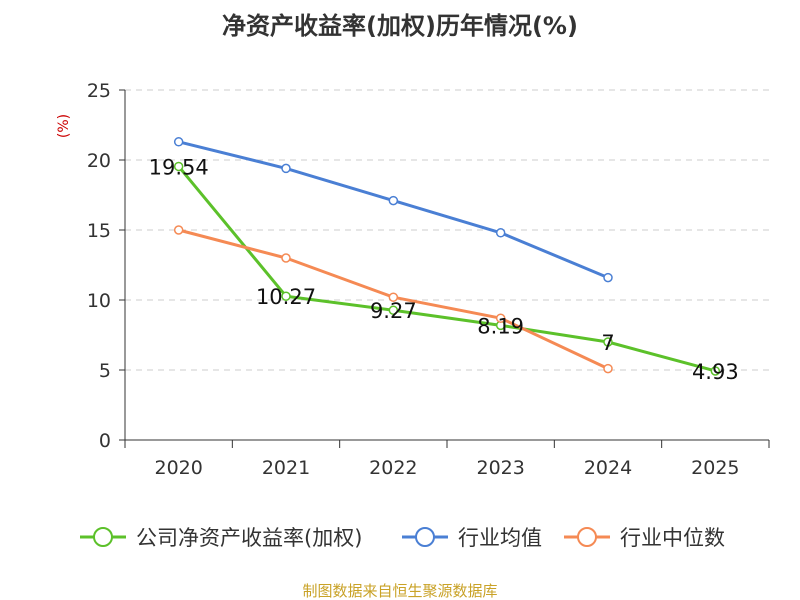  Describe the element at coordinates (672, 538) in the screenshot. I see `legend-label: 行业中位数` at that location.